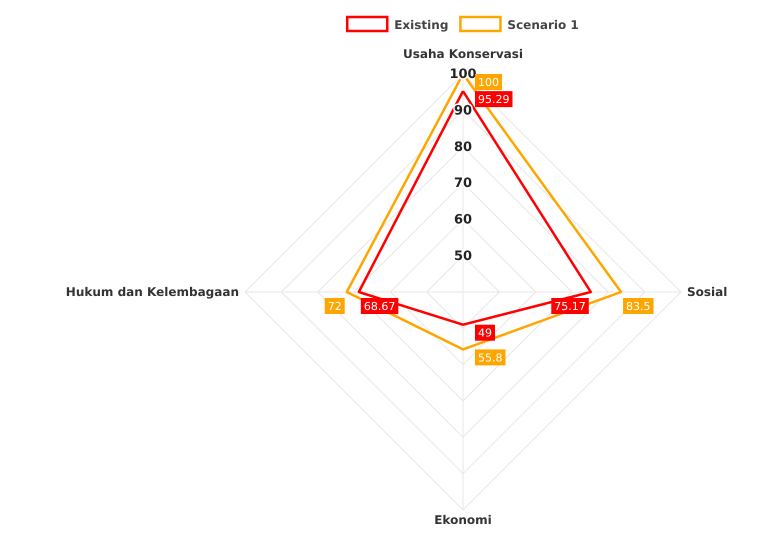  Describe the element at coordinates (152, 292) in the screenshot. I see `spoke-label: Hukum dan Kelembagaan` at that location.